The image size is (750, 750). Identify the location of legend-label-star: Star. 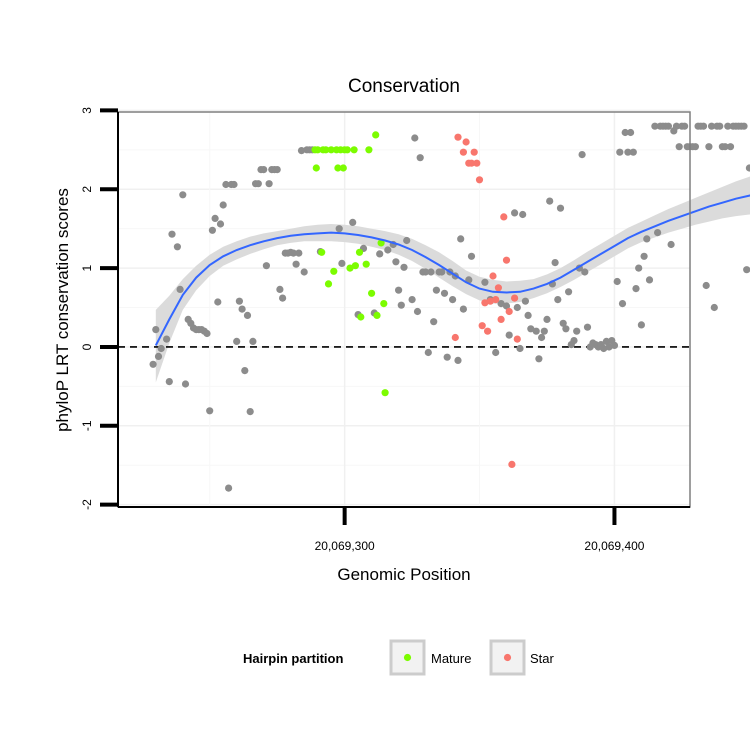
(542, 658).